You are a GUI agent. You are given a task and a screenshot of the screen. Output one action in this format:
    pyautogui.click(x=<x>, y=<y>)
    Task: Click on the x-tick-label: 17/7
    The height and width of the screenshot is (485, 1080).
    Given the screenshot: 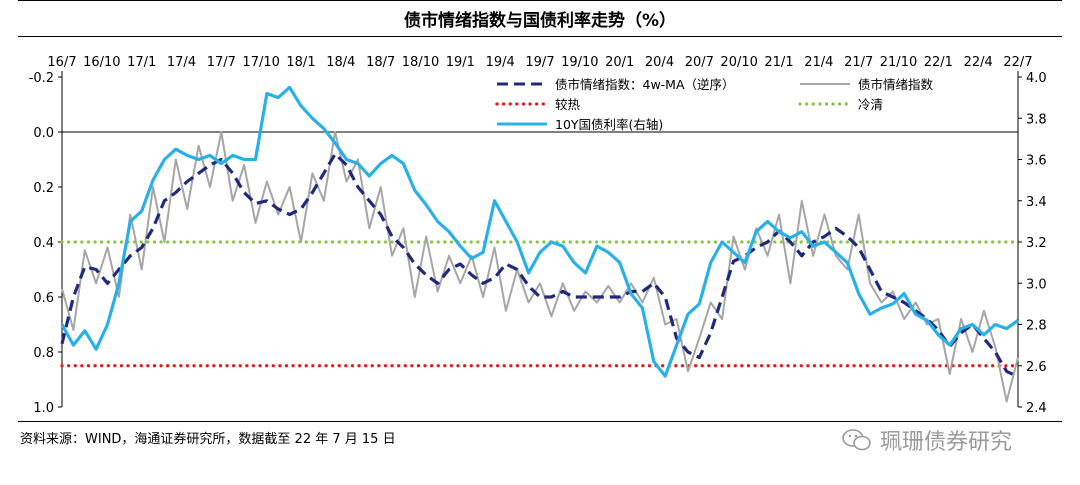 What is the action you would take?
    pyautogui.click(x=221, y=62)
    